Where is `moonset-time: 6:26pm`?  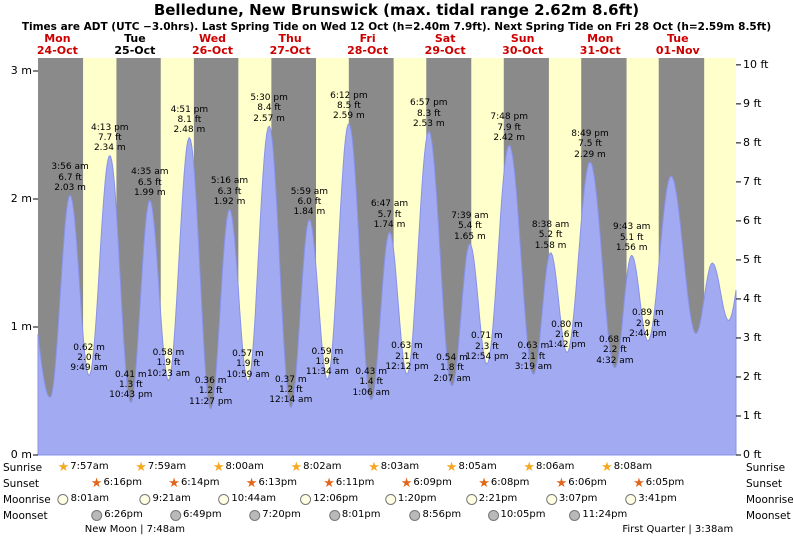
moonset-time: 6:26pm is located at coordinates (123, 514).